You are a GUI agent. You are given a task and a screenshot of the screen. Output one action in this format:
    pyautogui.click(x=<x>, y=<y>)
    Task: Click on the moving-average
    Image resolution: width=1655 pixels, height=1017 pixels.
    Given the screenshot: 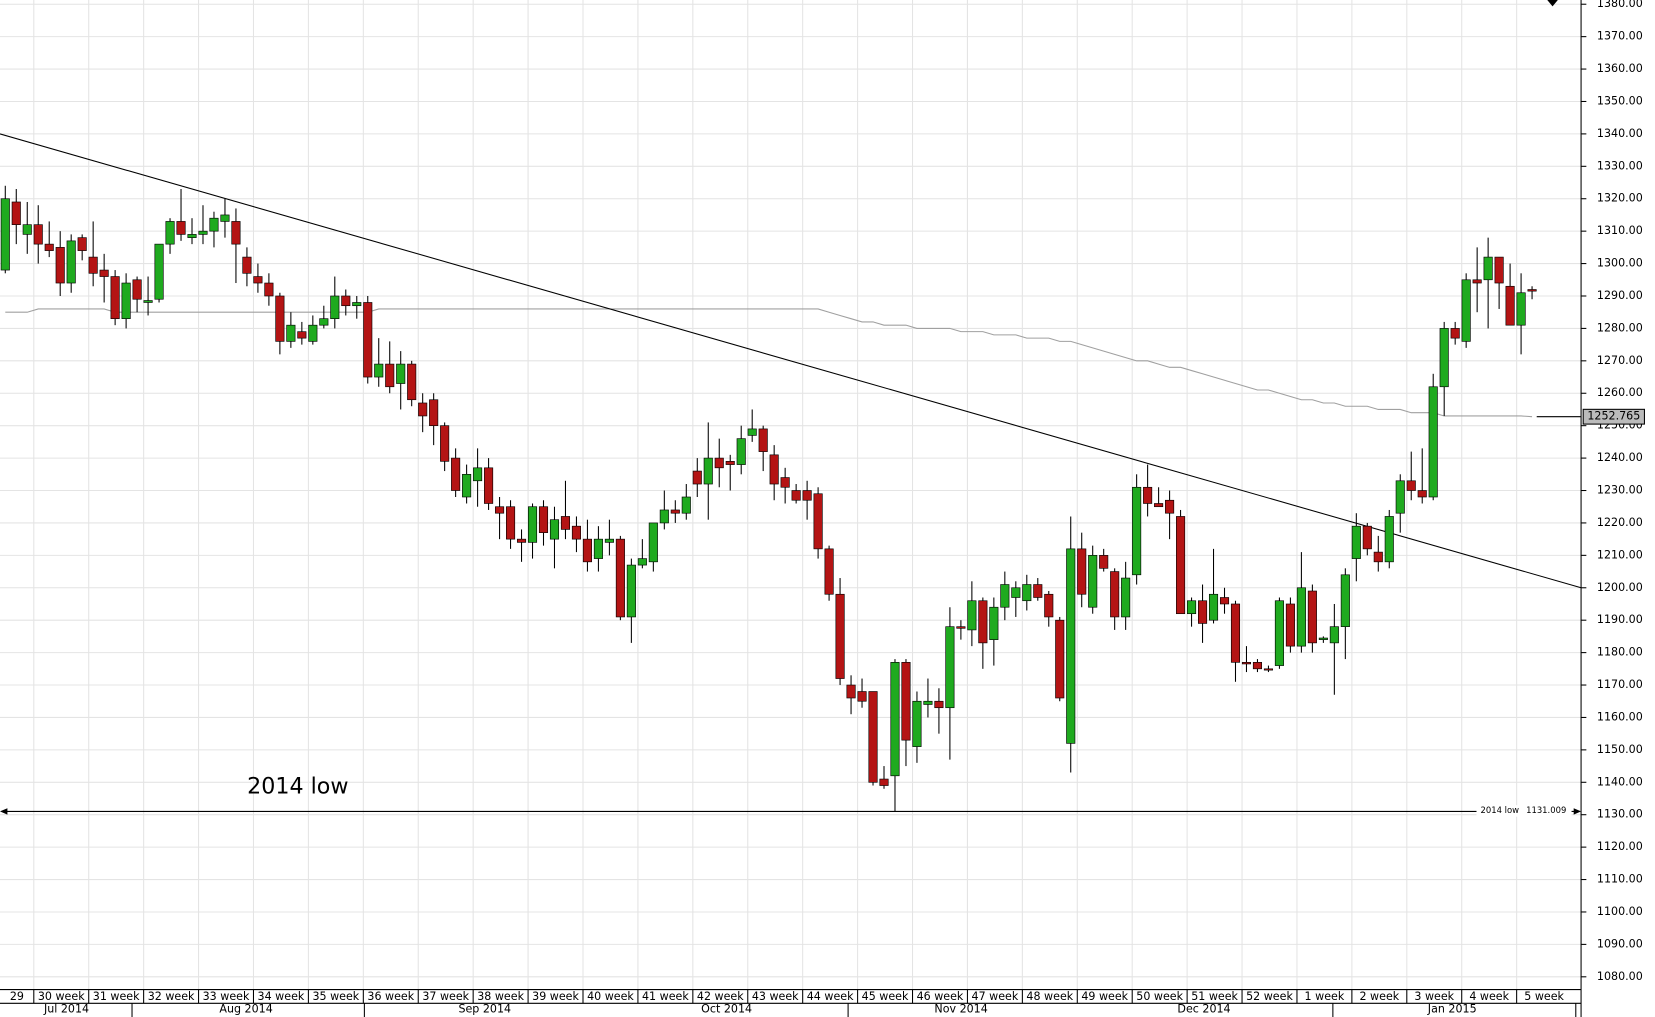 What is the action you would take?
    pyautogui.click(x=769, y=363)
    